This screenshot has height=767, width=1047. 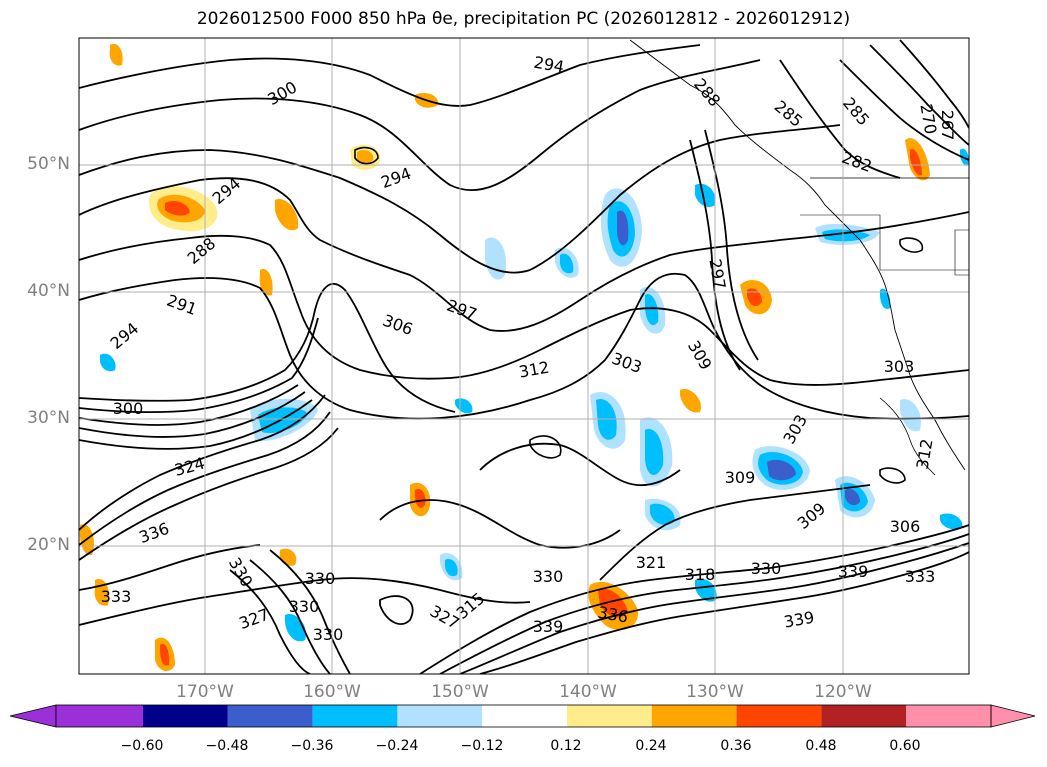 I want to click on lat-label-20n: 20°N, so click(x=48, y=545).